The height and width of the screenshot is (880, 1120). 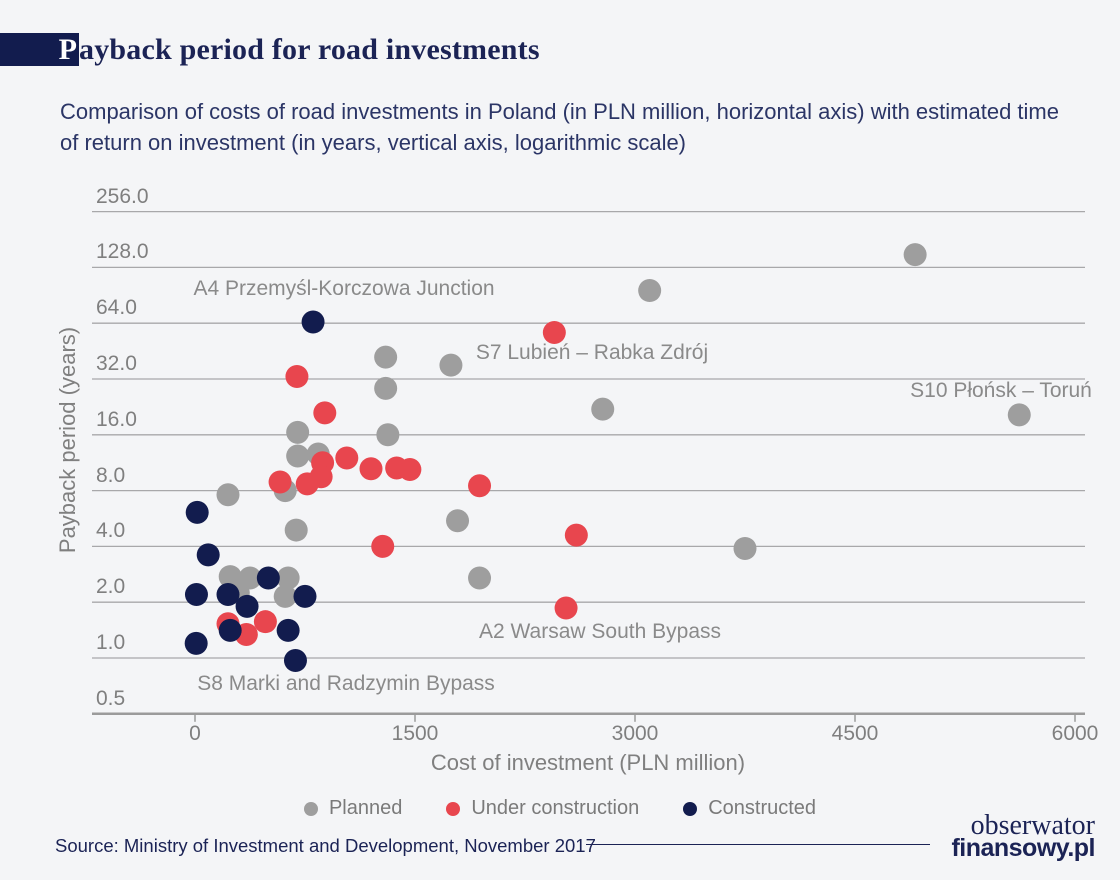 What do you see at coordinates (600, 631) in the screenshot?
I see `annotation-label: A2 Warsaw South Bypass` at bounding box center [600, 631].